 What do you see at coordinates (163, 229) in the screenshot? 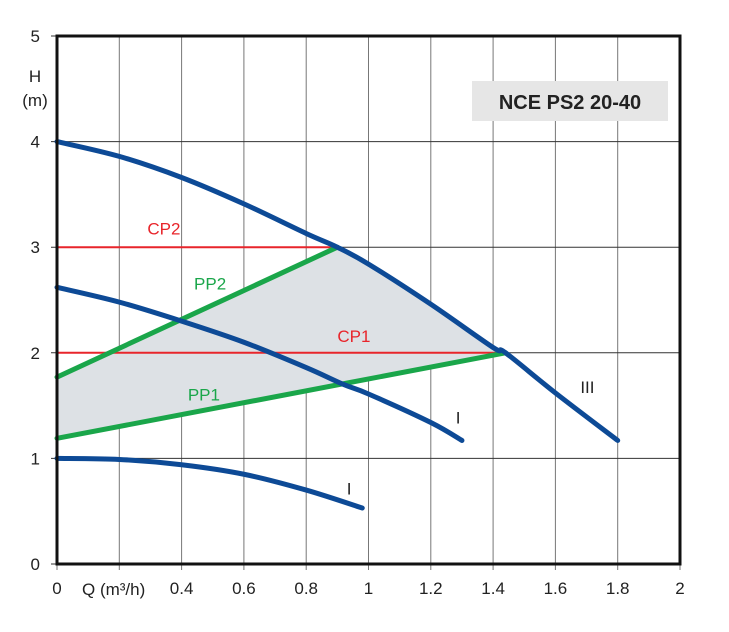
I see `series-label-cp2: CP2` at bounding box center [163, 229].